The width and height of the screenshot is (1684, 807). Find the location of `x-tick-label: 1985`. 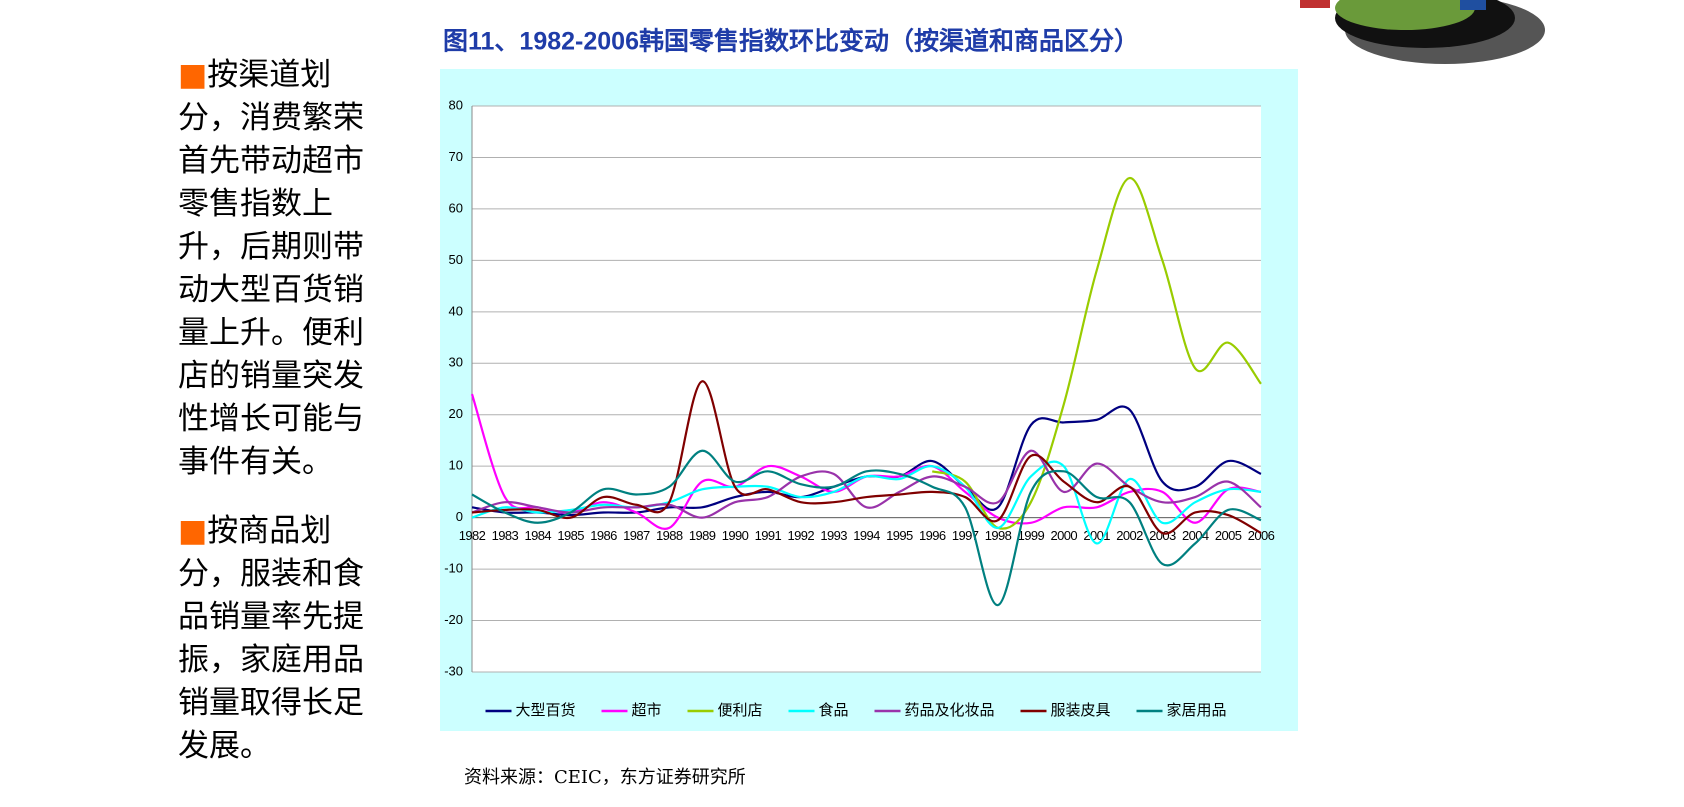

x-tick-label: 1985 is located at coordinates (570, 535).